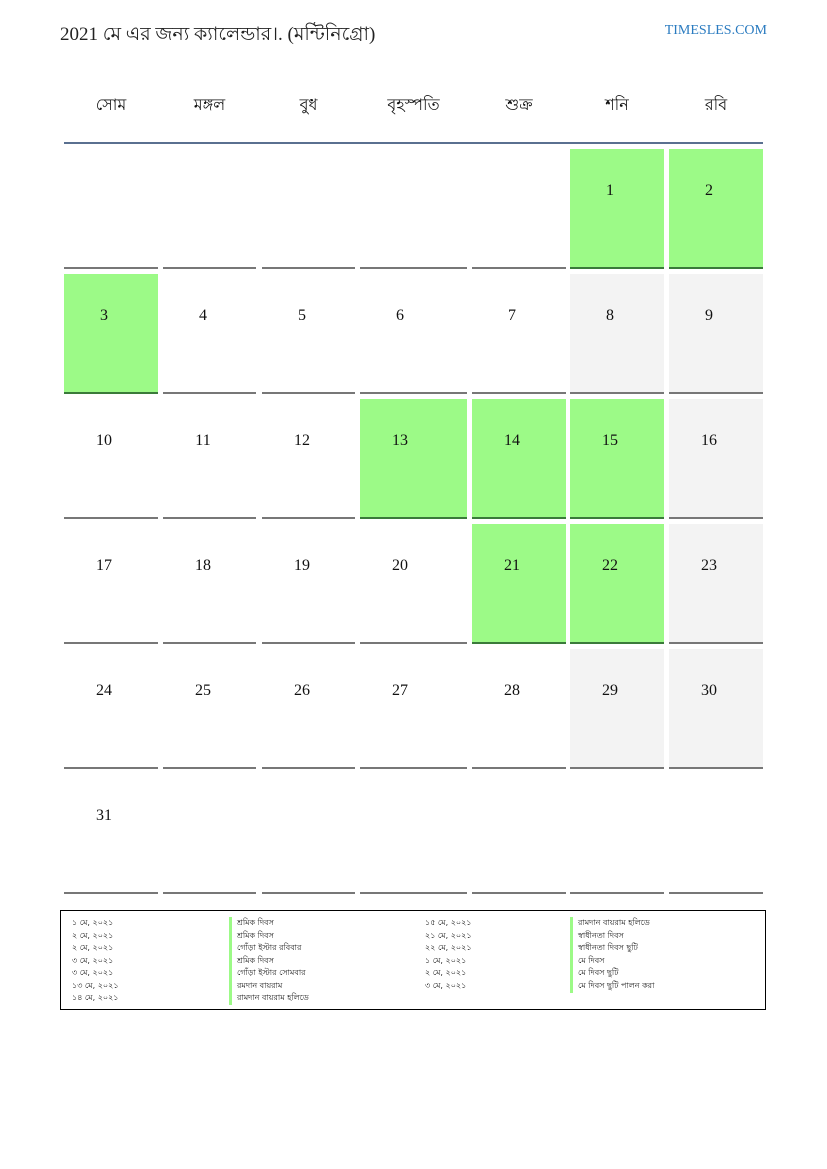 The height and width of the screenshot is (1169, 827). What do you see at coordinates (111, 334) in the screenshot?
I see `day-cell: 3` at bounding box center [111, 334].